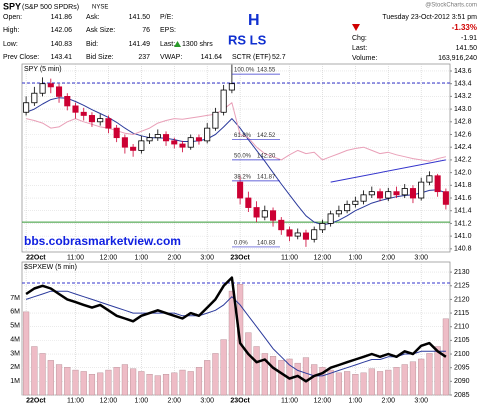  Describe the element at coordinates (92, 44) in the screenshot. I see `quote-label: Bid:` at that location.